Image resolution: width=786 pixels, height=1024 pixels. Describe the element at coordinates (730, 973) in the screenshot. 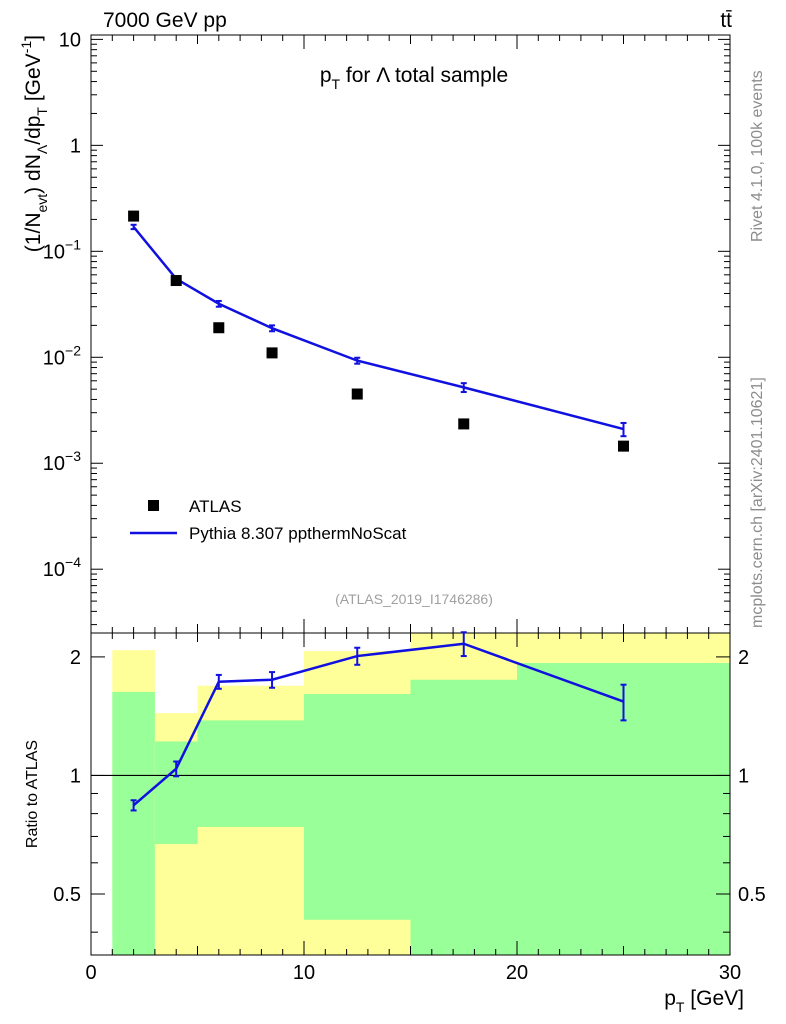

I see `x-tick-label: 30` at that location.